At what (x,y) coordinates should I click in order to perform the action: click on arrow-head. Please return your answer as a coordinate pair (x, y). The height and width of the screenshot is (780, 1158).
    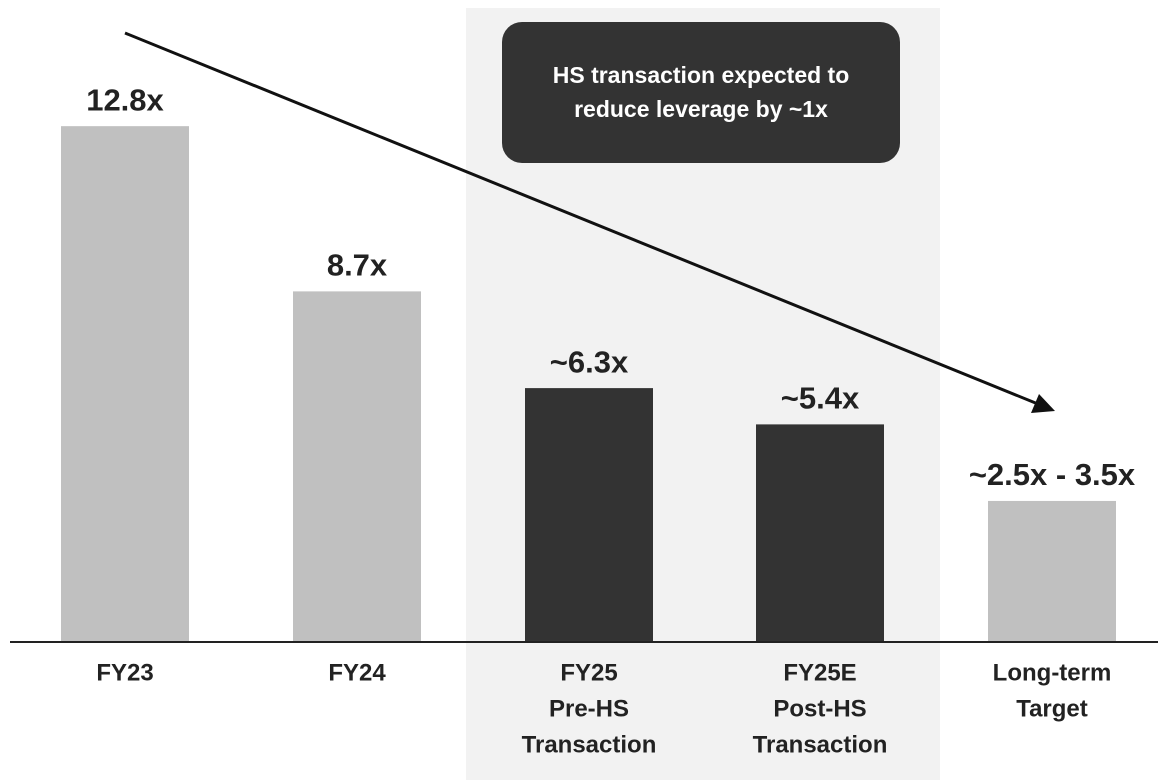
    Looking at the image, I should click on (1043, 403).